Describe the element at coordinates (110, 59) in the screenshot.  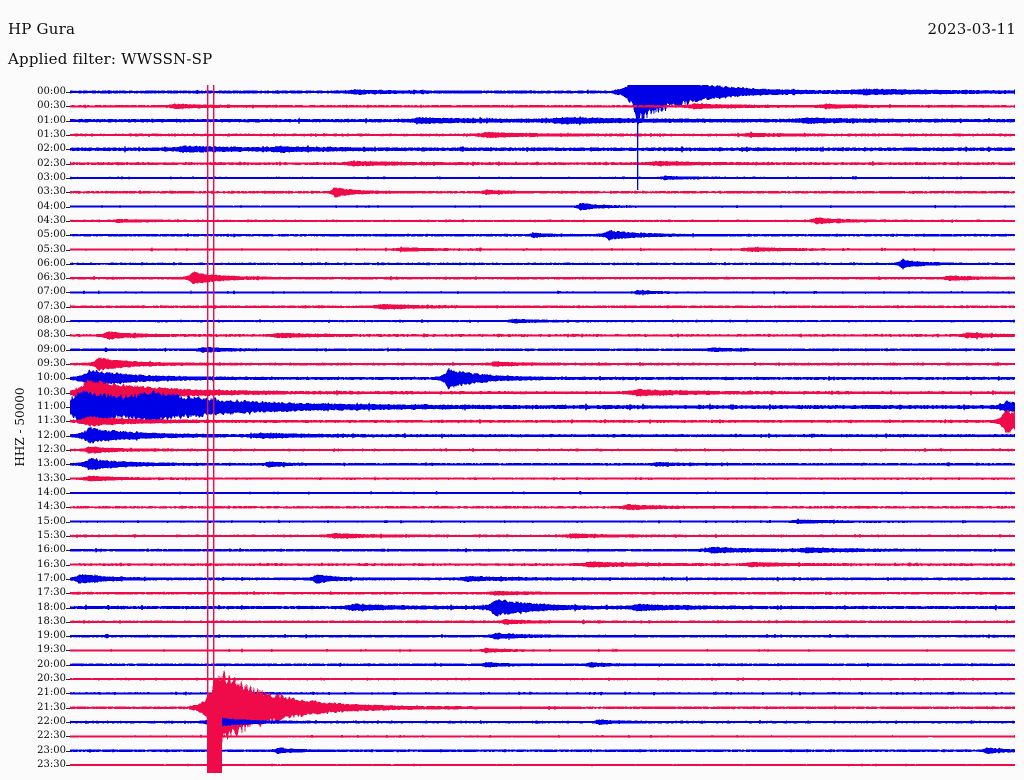
I see `applied-filter-label: Applied filter: WWSSN-SP` at that location.